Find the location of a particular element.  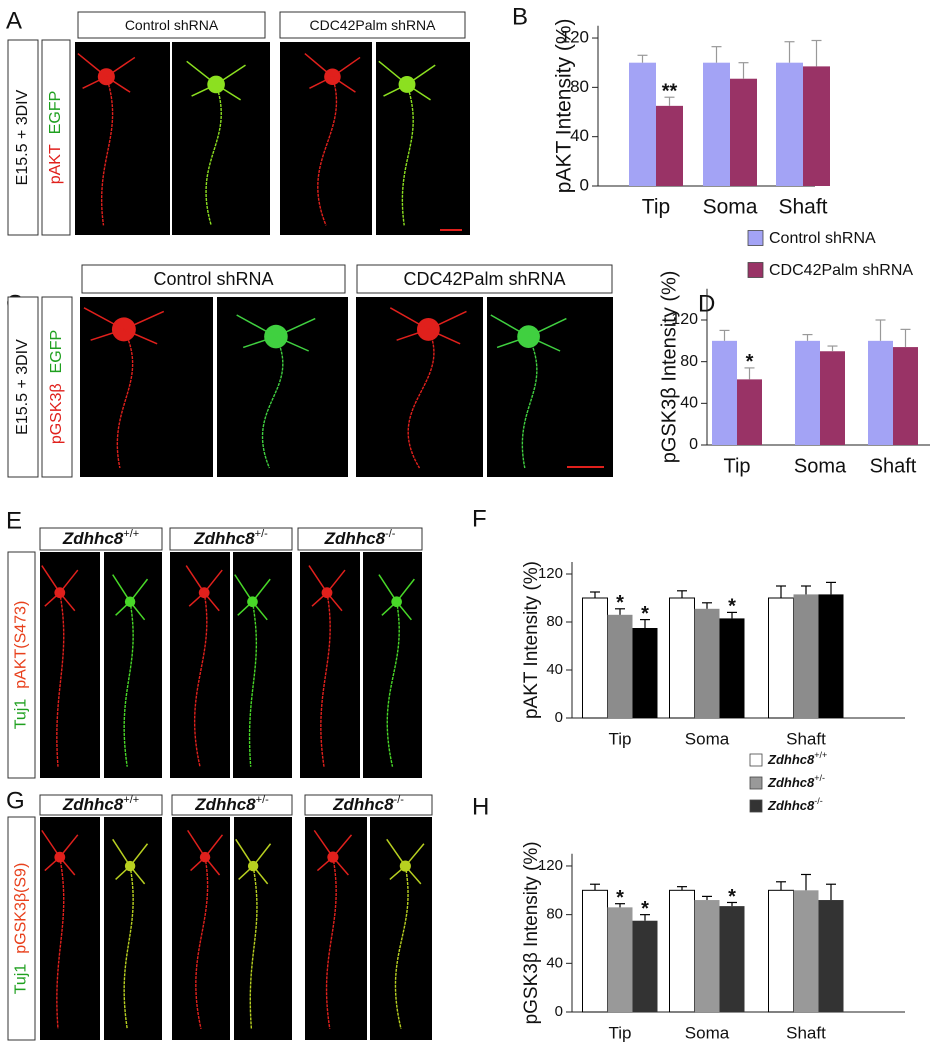

header-text: CDC42Palm shRNA is located at coordinates (484, 279).